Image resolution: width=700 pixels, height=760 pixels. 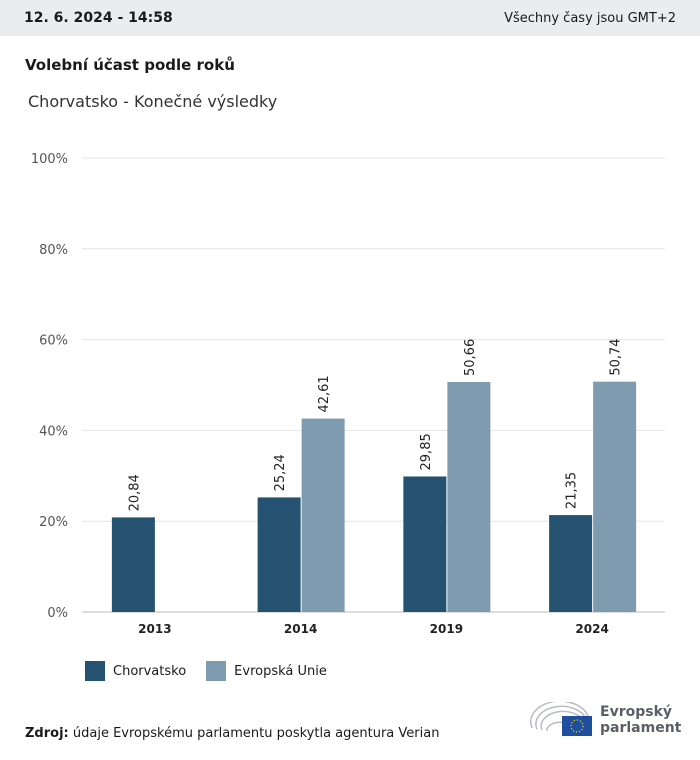 I want to click on chart-title: Volební účast podle roků, so click(x=130, y=65).